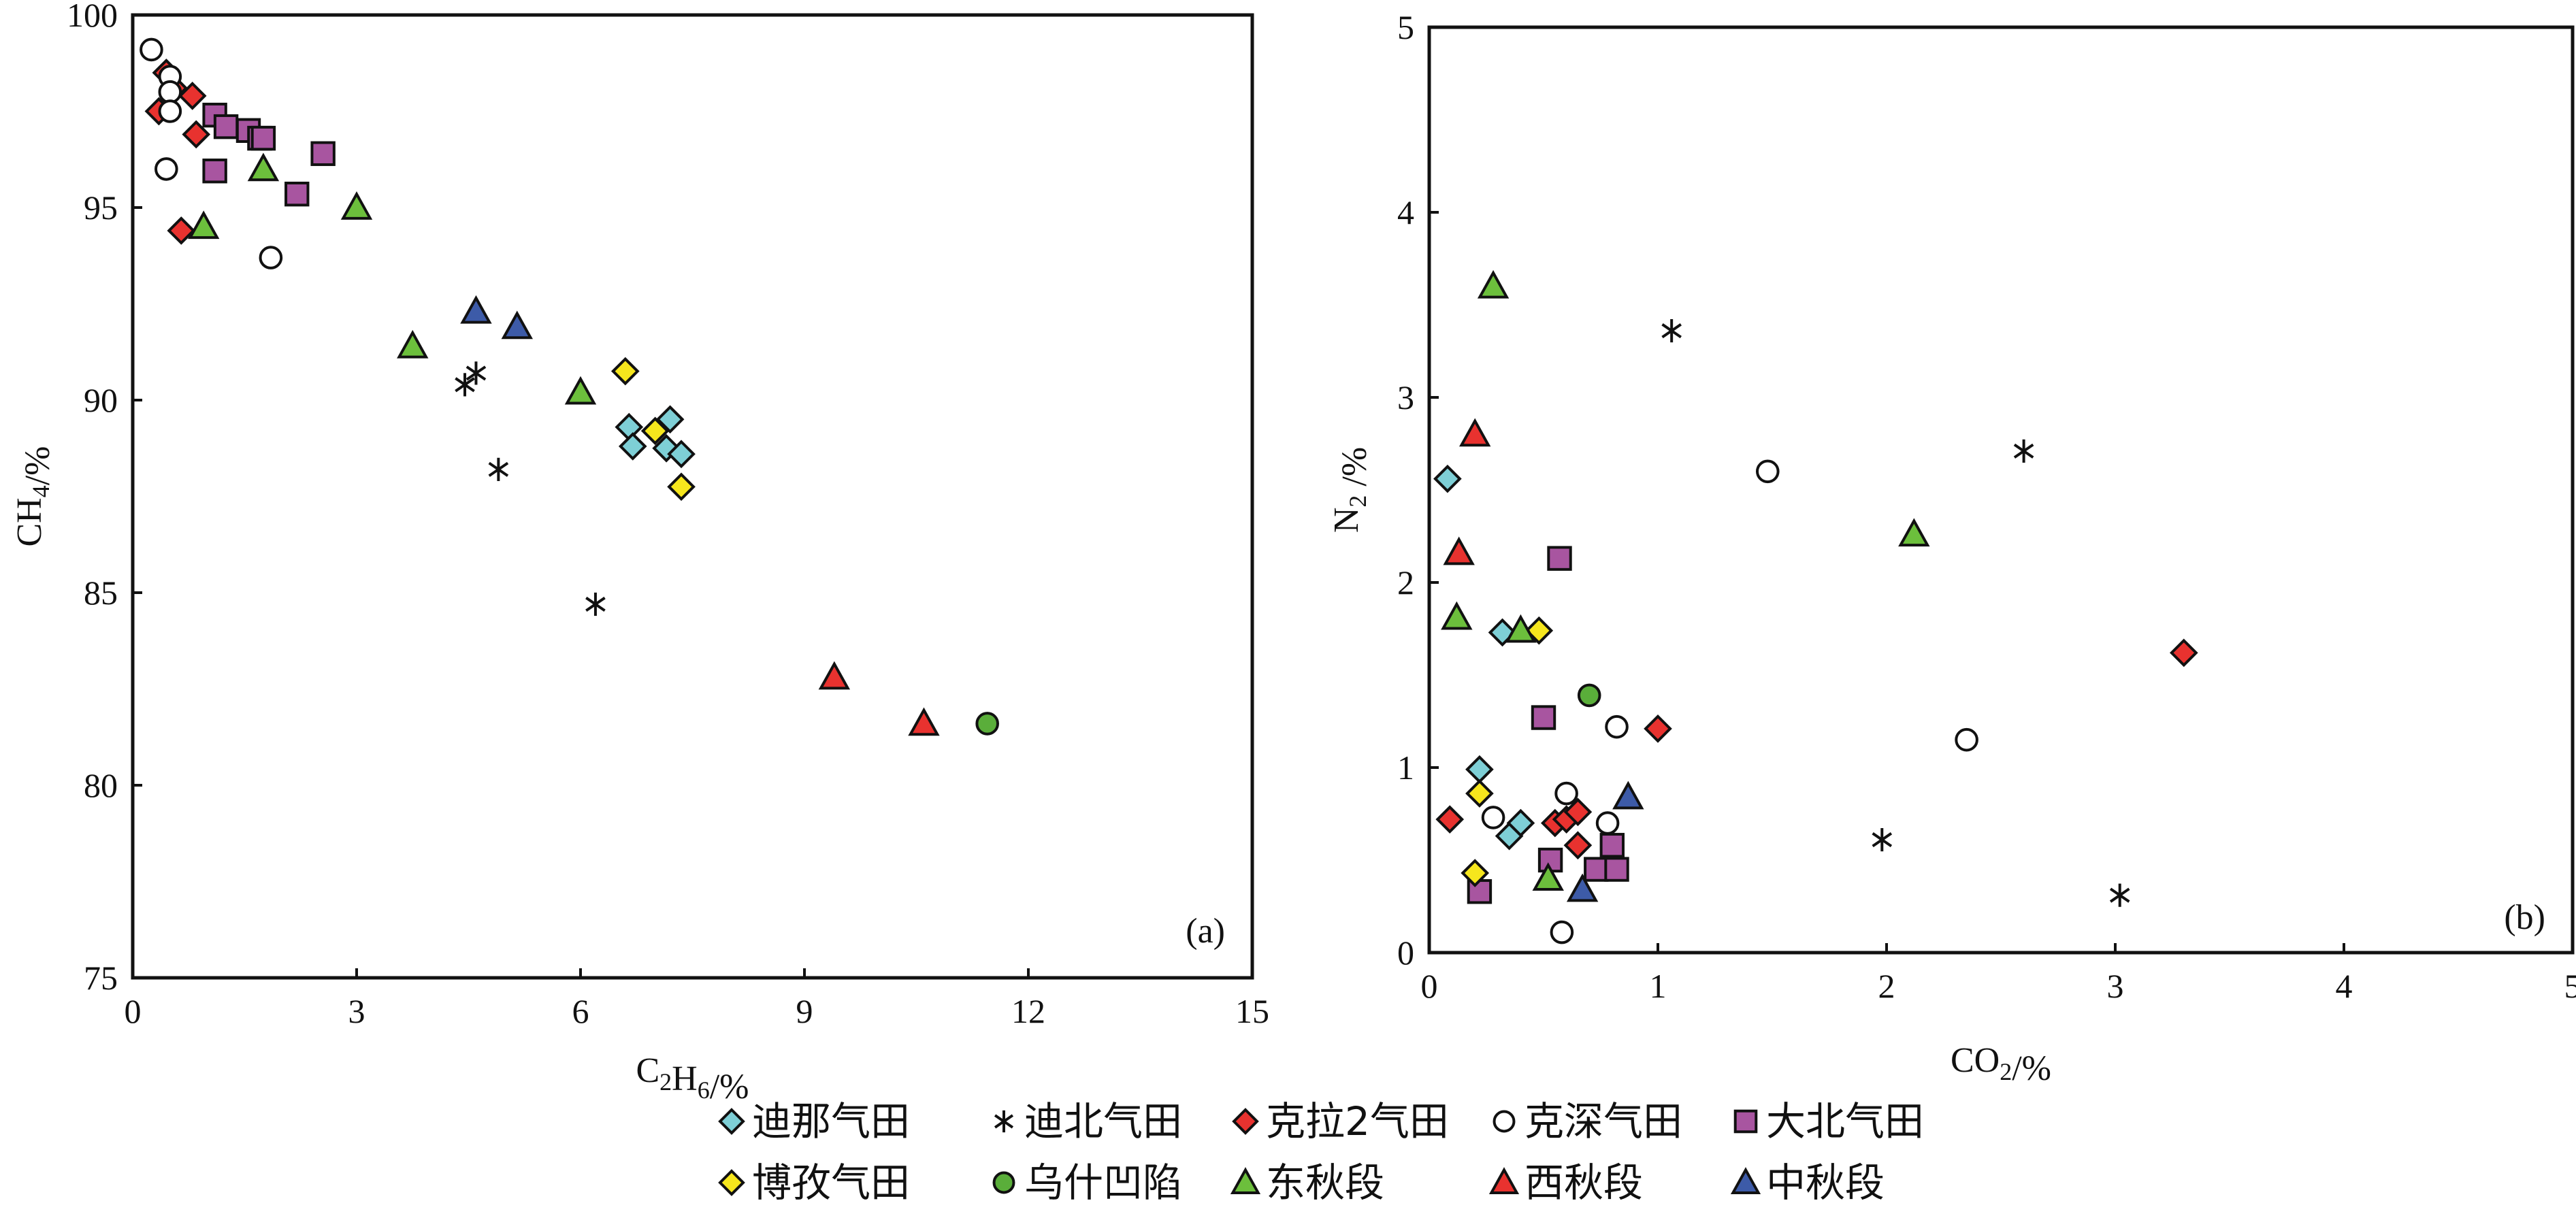  Describe the element at coordinates (101, 978) in the screenshot. I see `y-tick-label: 75` at that location.